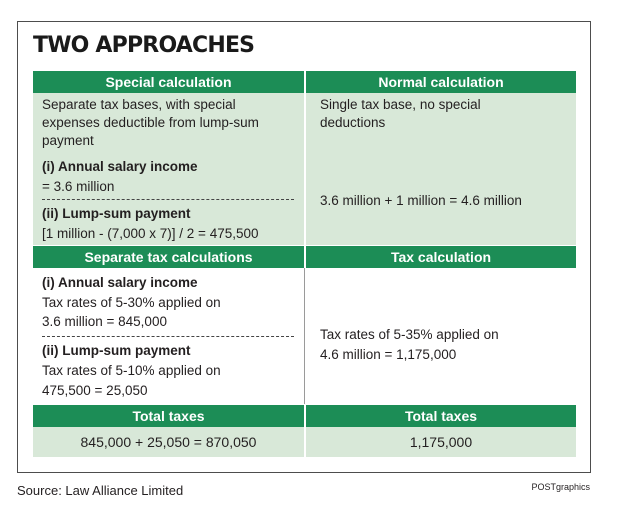 The image size is (620, 515). Describe the element at coordinates (116, 350) in the screenshot. I see `calc-lump-sum-label: (ii) Lump-sum payment` at that location.